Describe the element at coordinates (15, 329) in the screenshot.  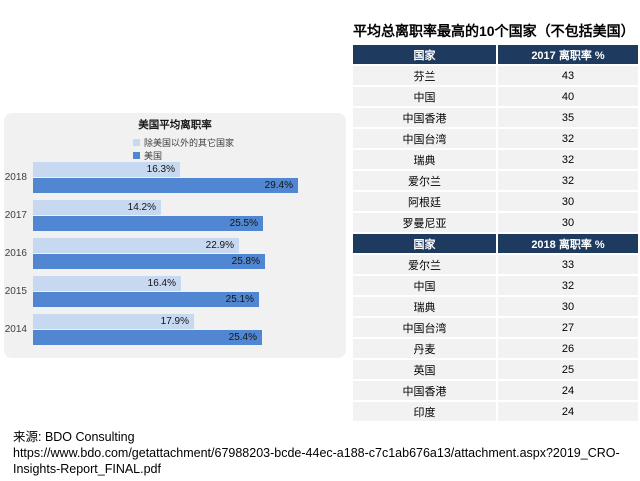
I see `year-label: 2014` at that location.